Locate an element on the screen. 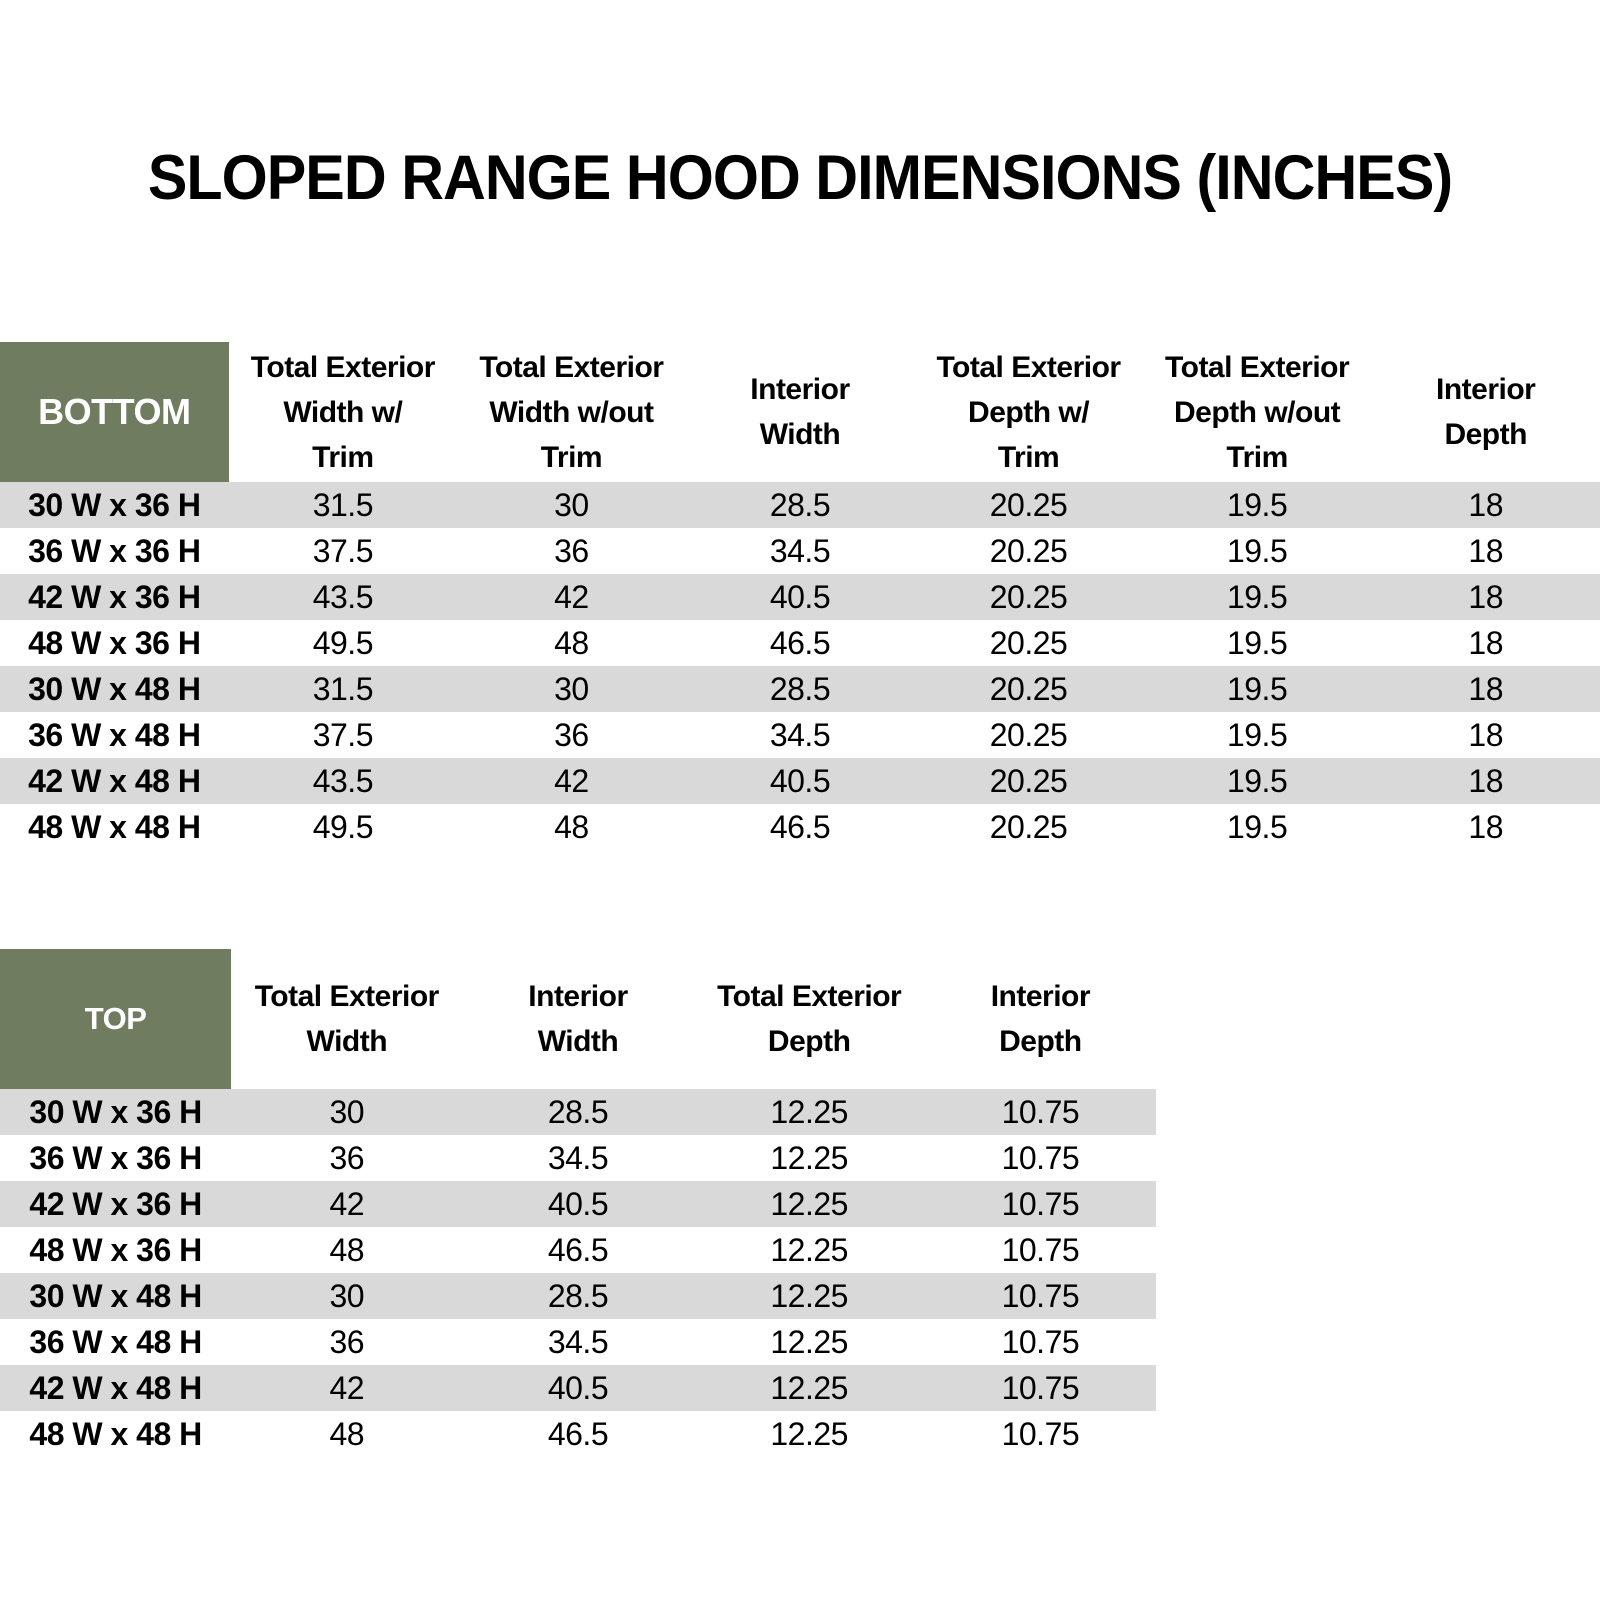 This screenshot has width=1600, height=1600. column-header: Total Exterior Depth w/ Trim is located at coordinates (1028, 412).